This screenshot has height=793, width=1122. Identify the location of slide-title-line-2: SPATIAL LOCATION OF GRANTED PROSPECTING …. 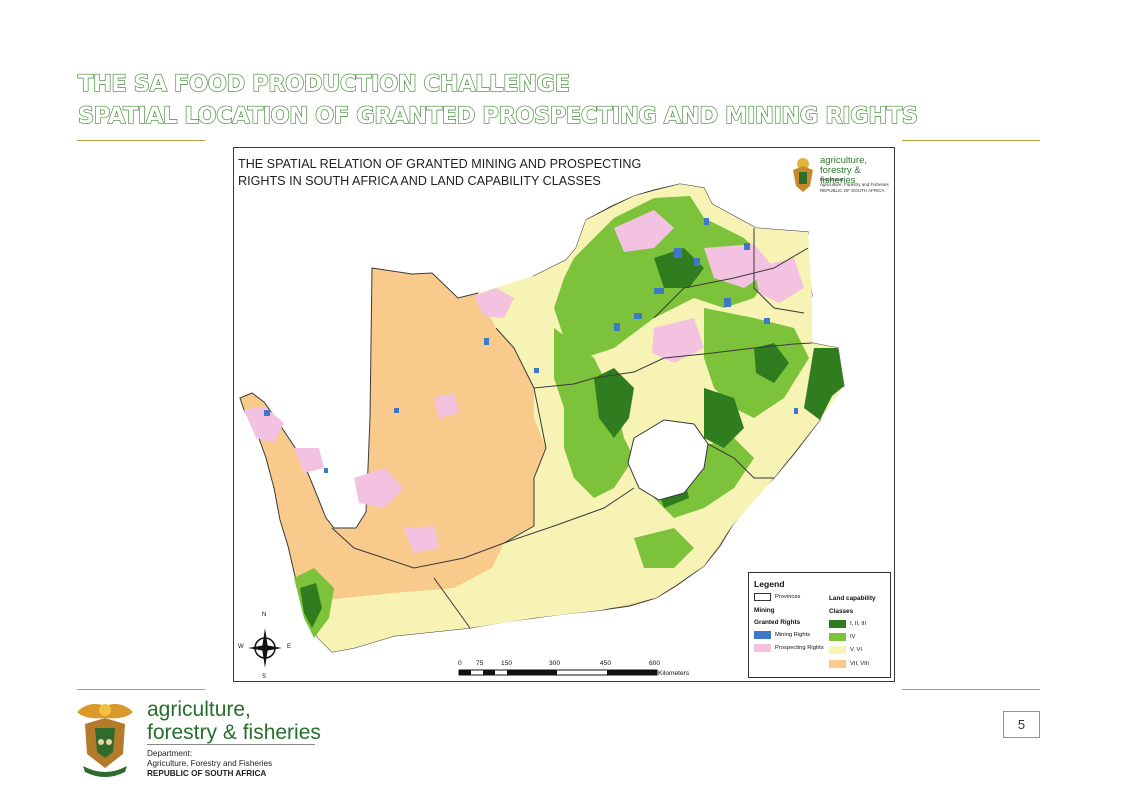
(497, 115).